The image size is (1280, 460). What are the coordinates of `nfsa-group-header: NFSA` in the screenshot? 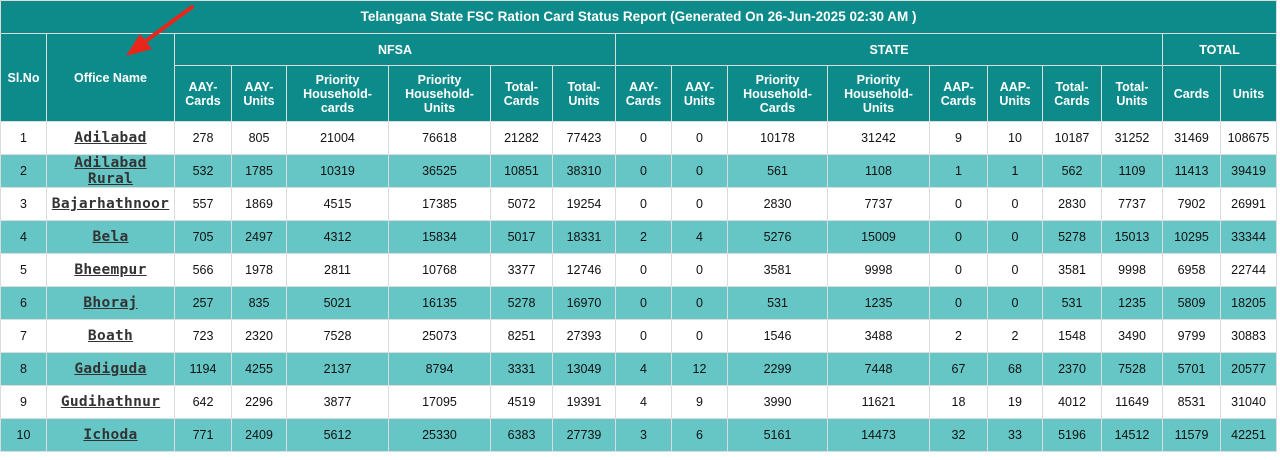 It's located at (395, 49).